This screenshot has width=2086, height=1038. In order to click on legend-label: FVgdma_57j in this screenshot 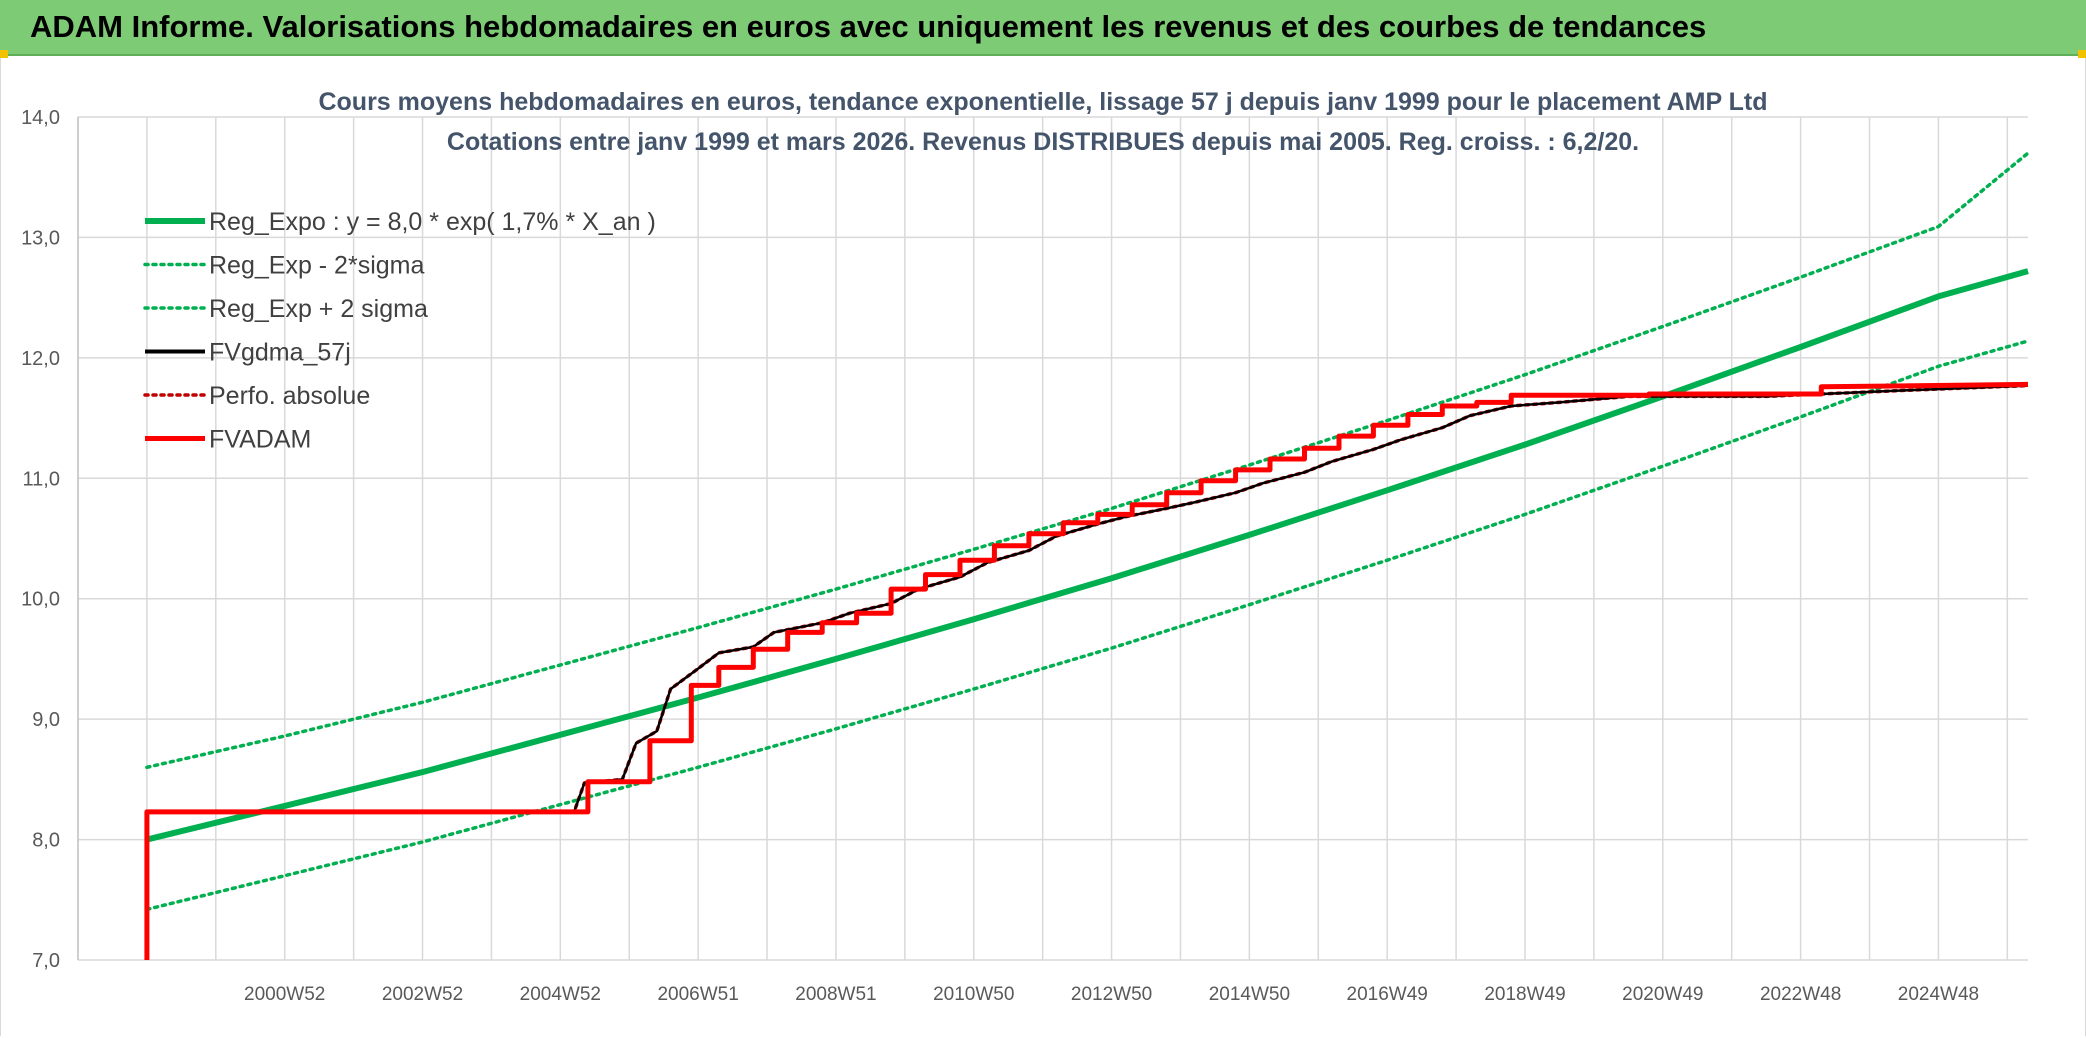, I will do `click(280, 353)`.